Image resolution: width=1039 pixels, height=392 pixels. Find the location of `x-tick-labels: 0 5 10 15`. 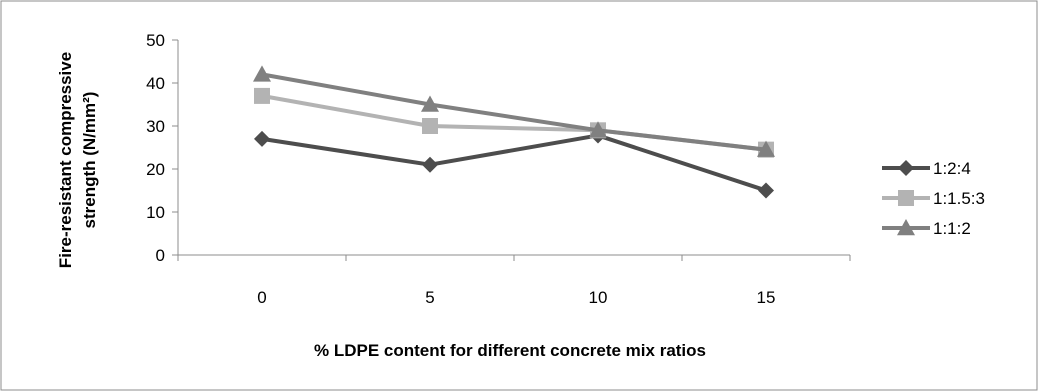

x-tick-labels: 0 5 10 15 is located at coordinates (516, 297).